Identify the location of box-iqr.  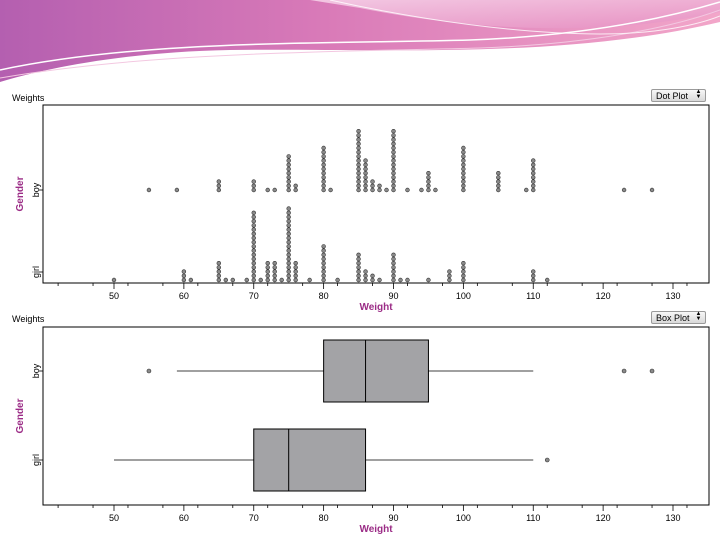
(376, 371).